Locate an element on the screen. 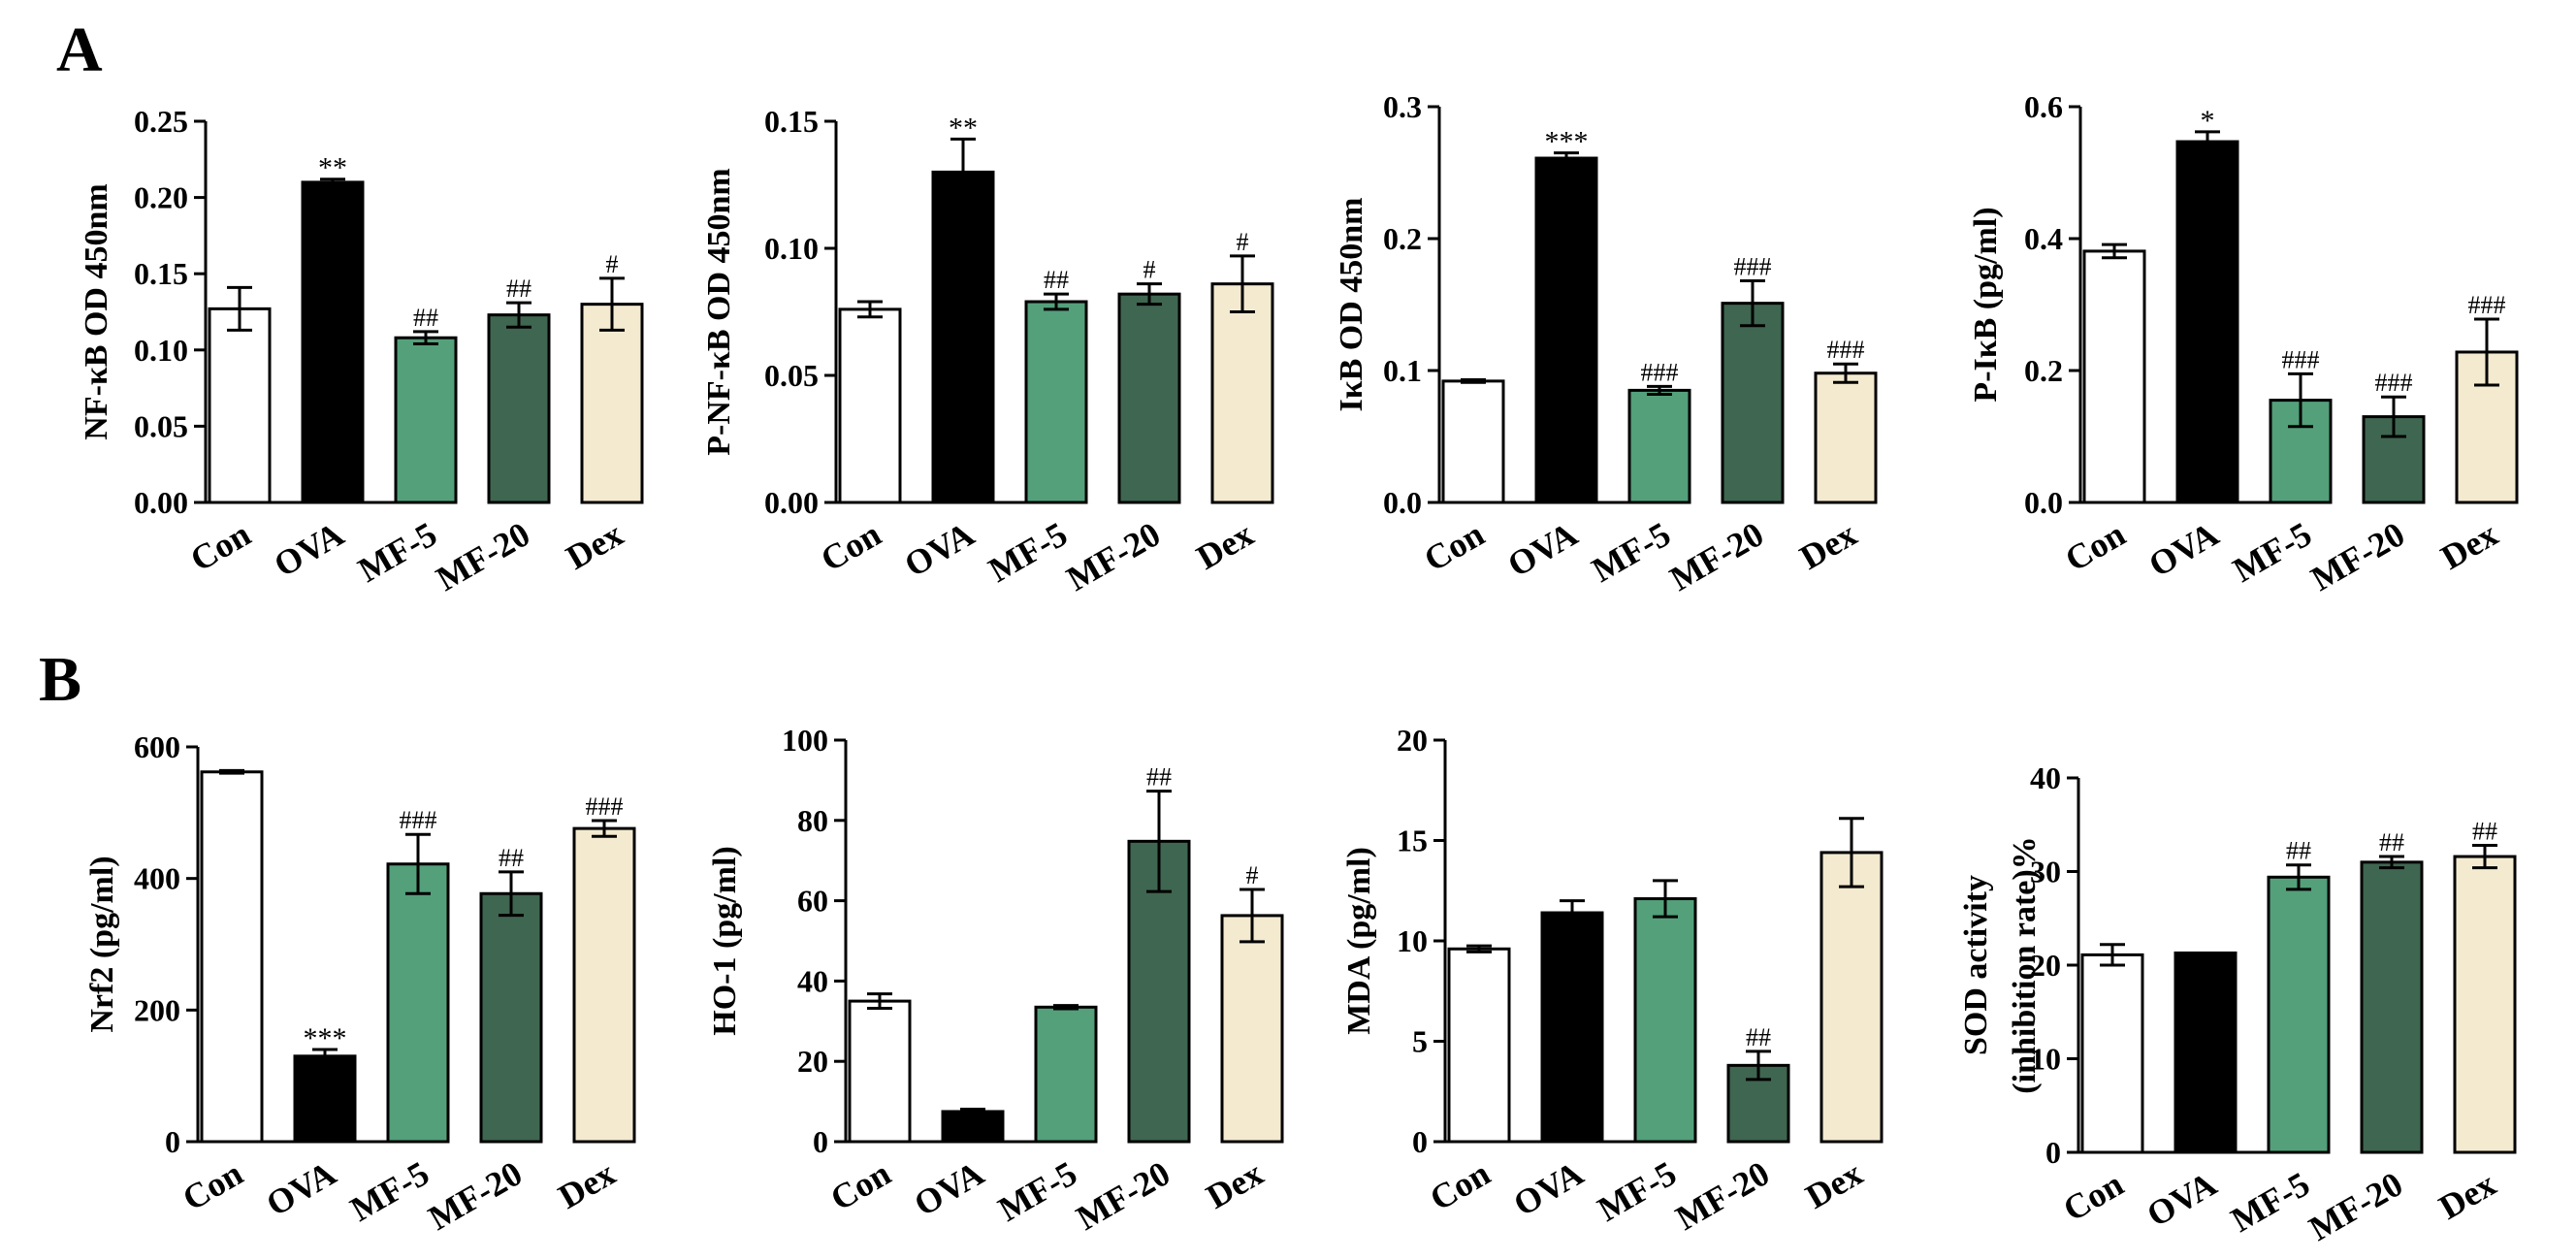 Image resolution: width=2576 pixels, height=1260 pixels. y-tick-label: 100 is located at coordinates (805, 740).